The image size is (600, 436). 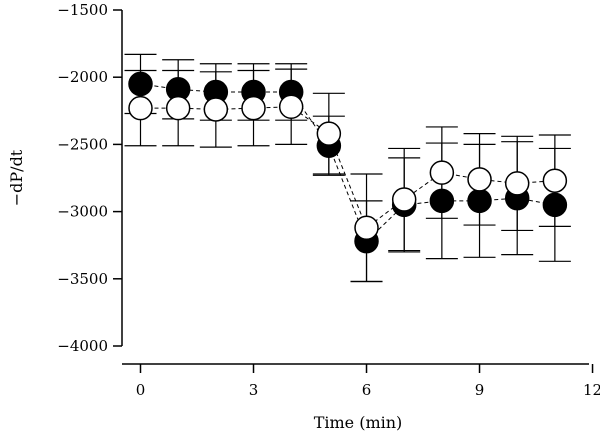 What do you see at coordinates (82, 279) in the screenshot?
I see `y-tick-label: −3500` at bounding box center [82, 279].